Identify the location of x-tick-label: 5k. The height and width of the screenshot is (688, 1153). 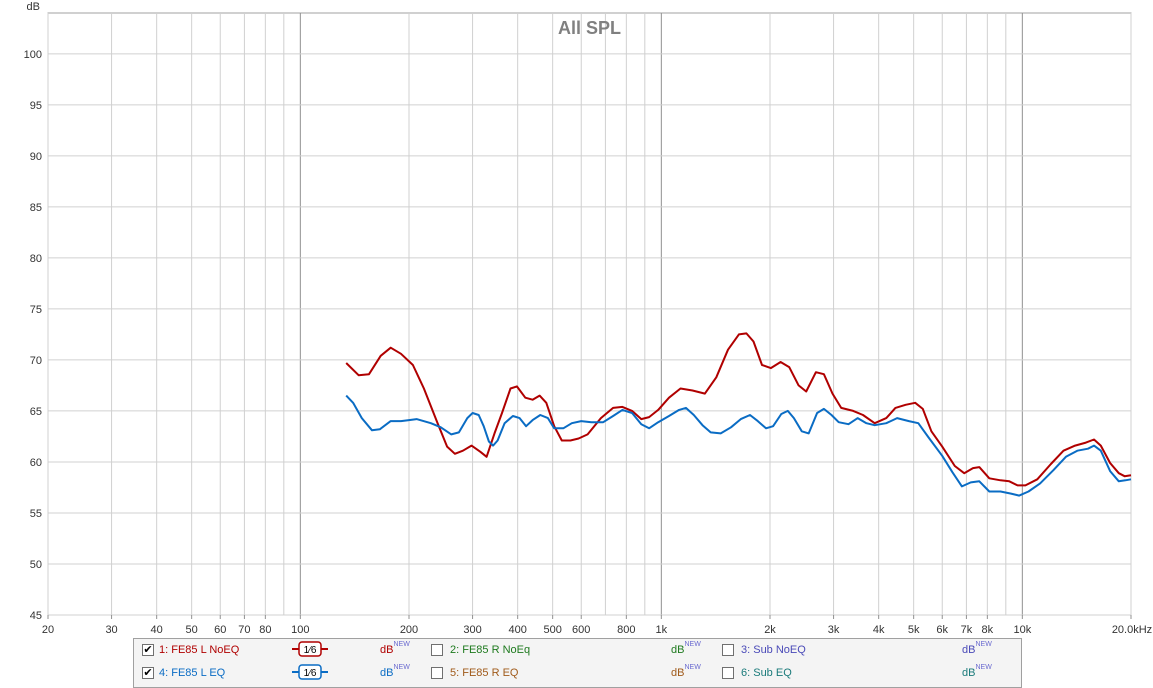
(914, 630).